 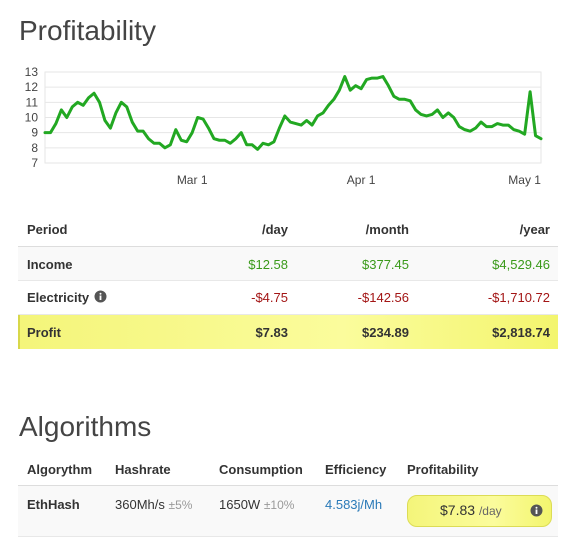 What do you see at coordinates (458, 510) in the screenshot?
I see `profitability-value: $7.83` at bounding box center [458, 510].